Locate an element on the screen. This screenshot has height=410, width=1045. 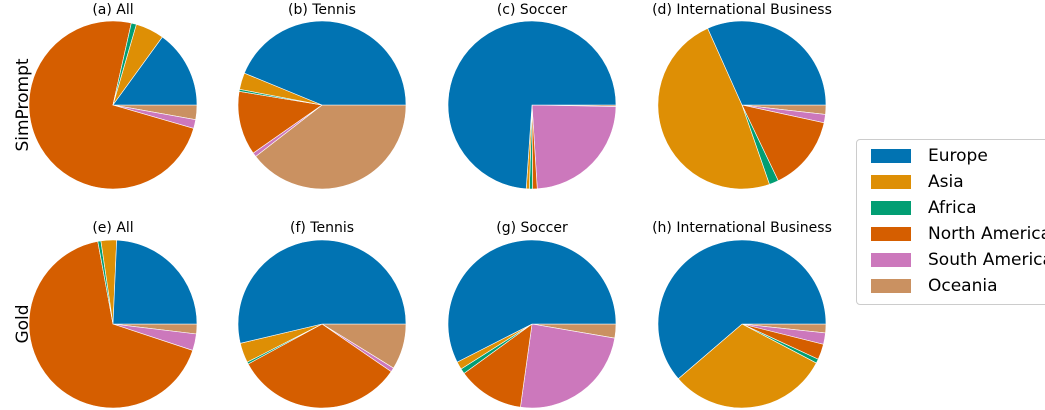
legend-item-north-america: North America is located at coordinates (958, 234).